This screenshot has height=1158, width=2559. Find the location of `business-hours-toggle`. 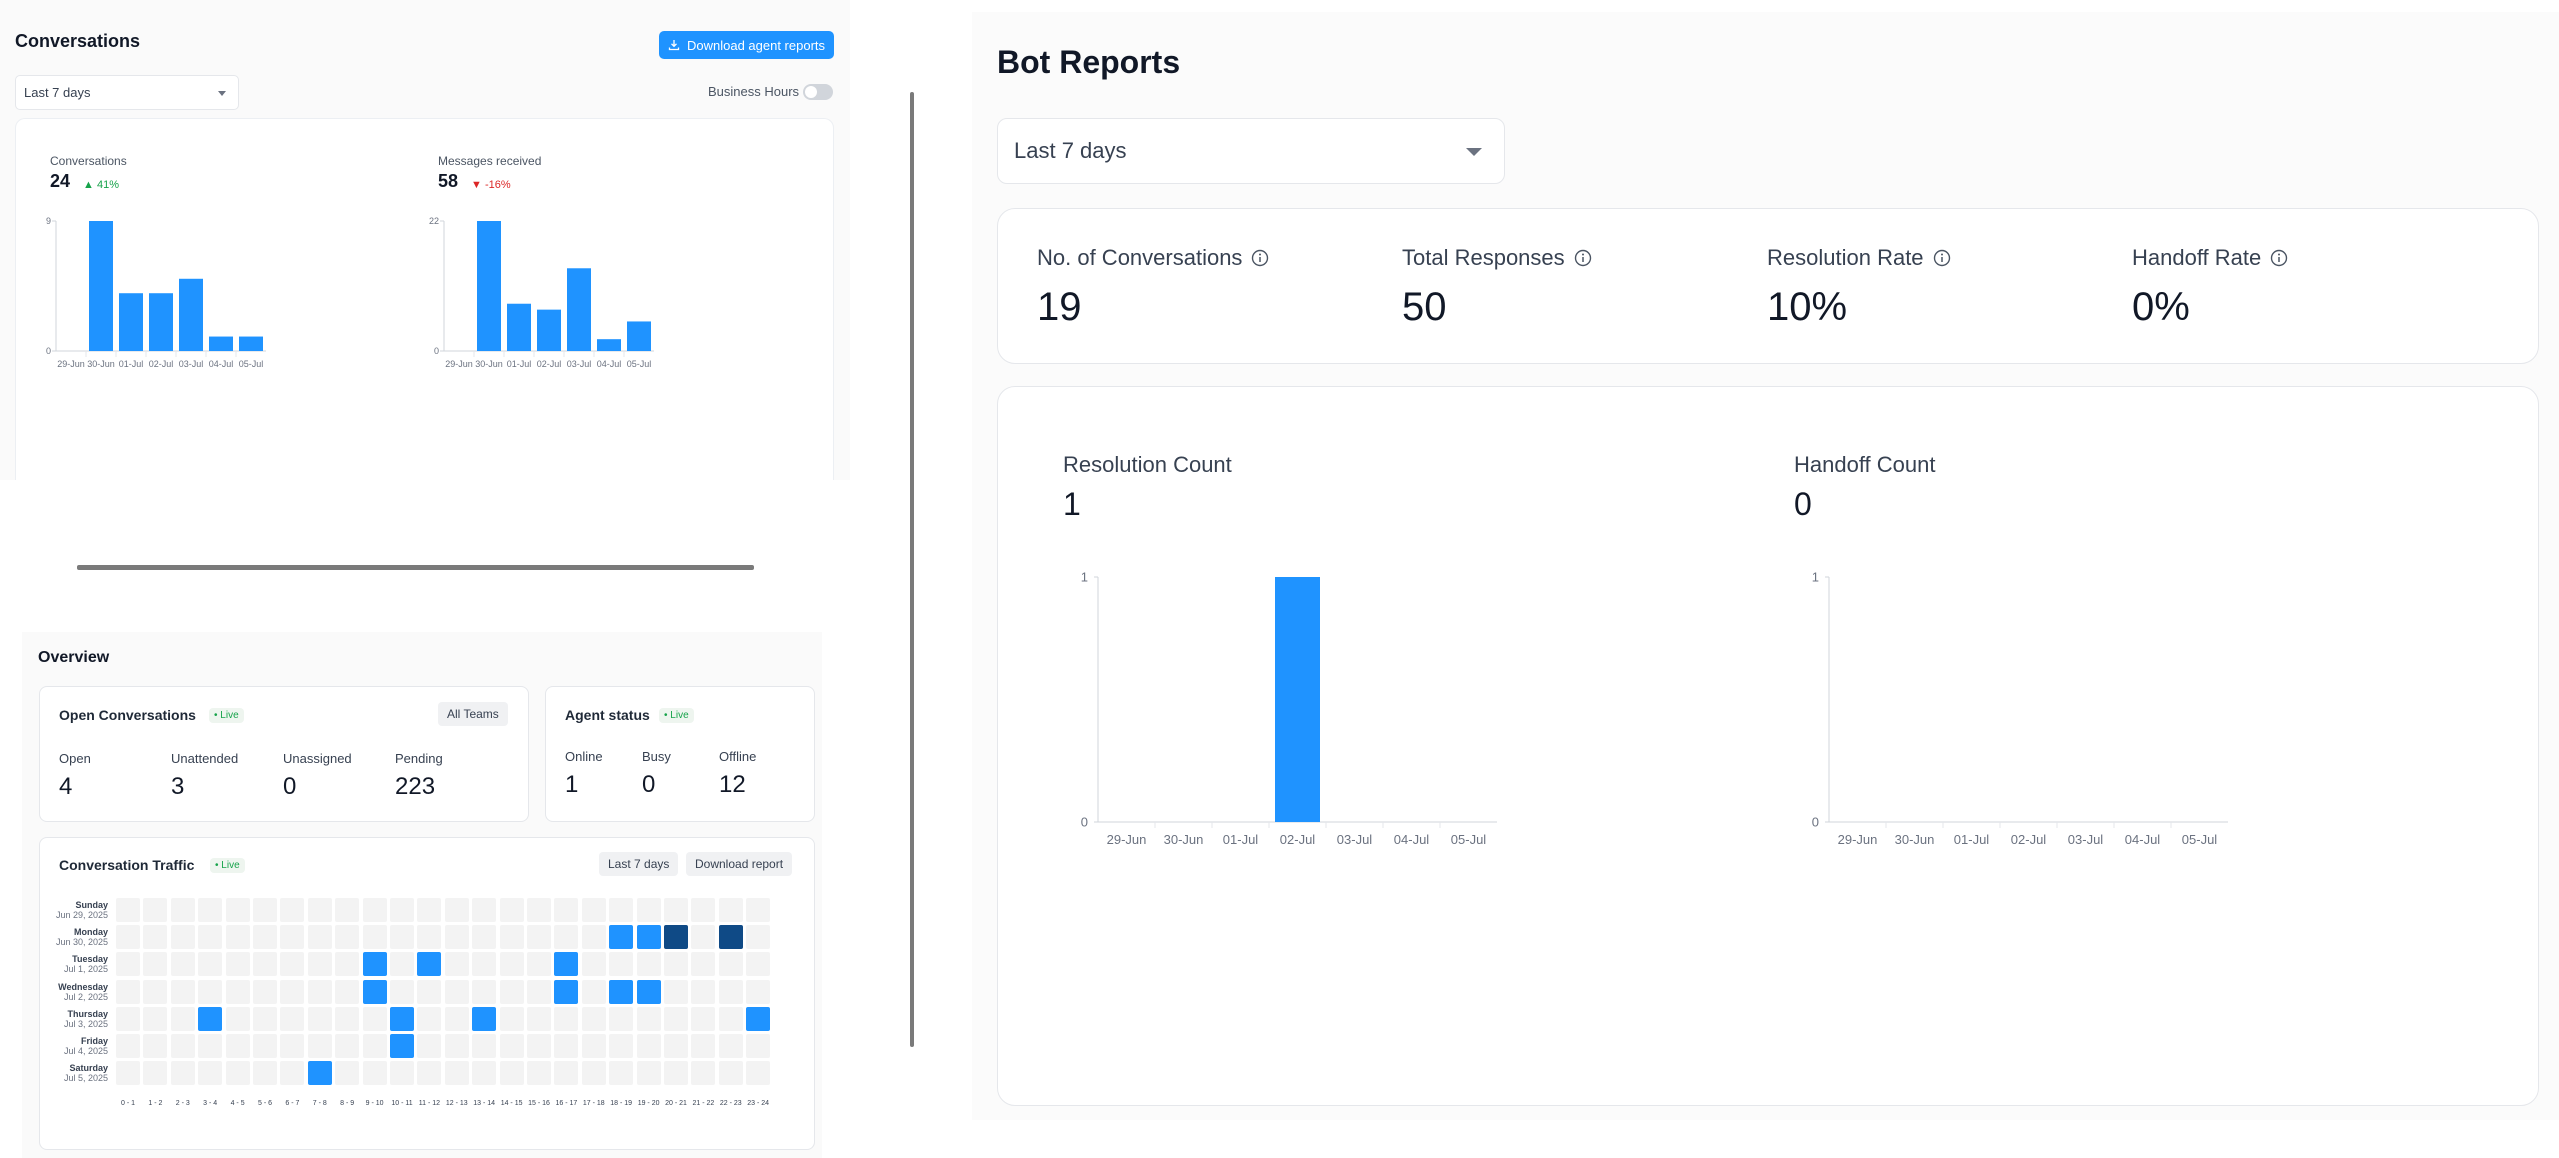

business-hours-toggle is located at coordinates (818, 92).